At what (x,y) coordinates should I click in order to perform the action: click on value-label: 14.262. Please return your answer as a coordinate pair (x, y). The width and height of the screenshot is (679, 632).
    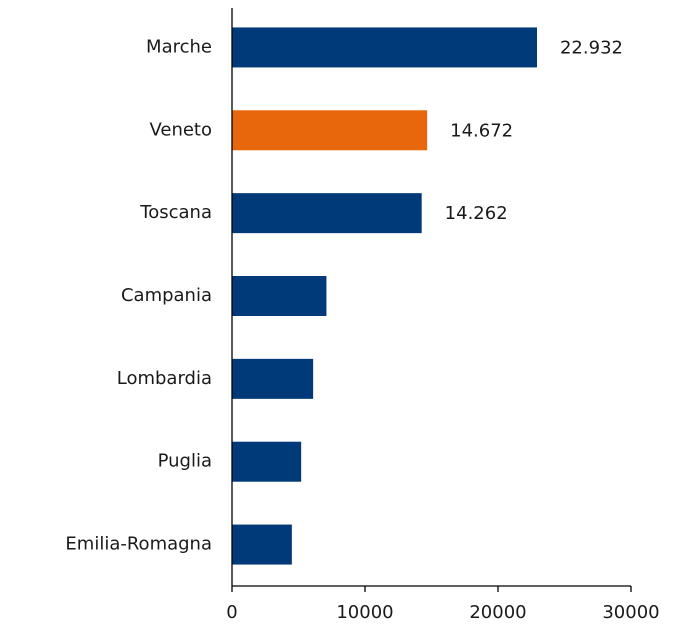
    Looking at the image, I should click on (476, 213).